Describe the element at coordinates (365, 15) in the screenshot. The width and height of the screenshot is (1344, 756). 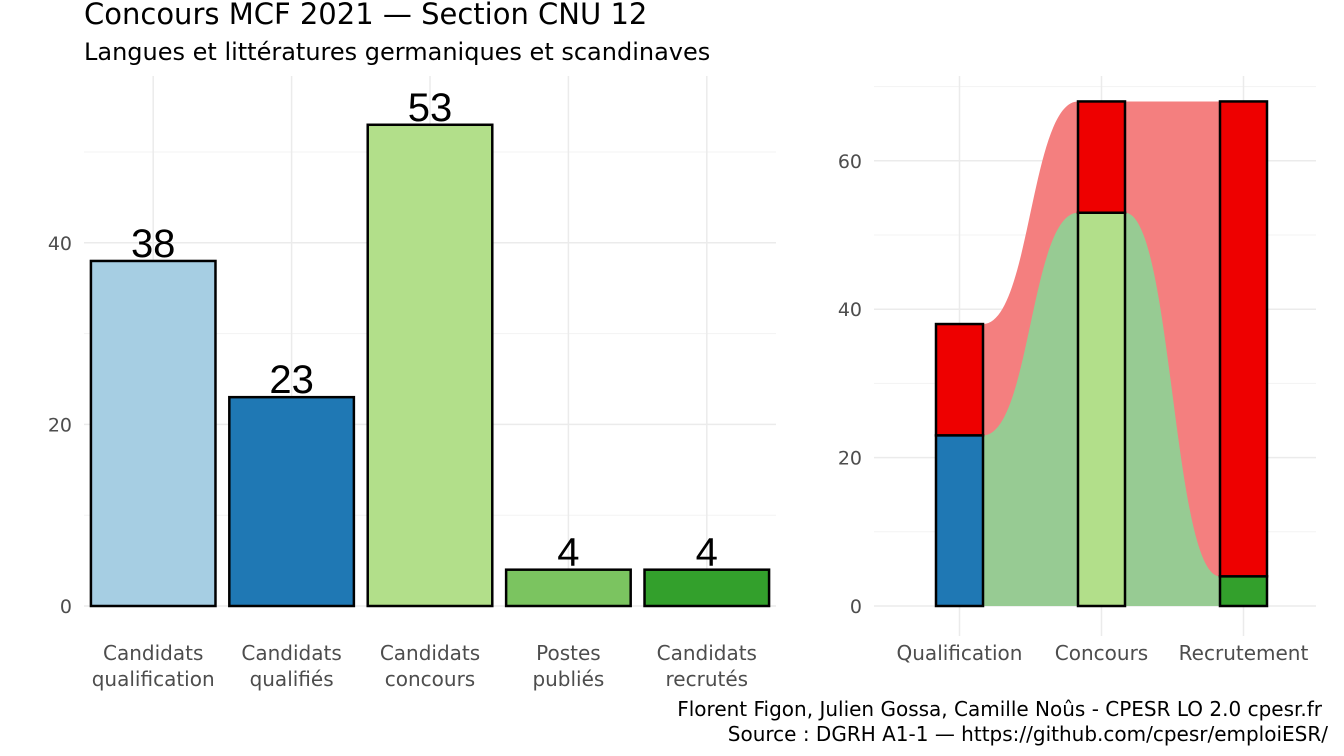
I see `chart-title: Concours MCF 2021 — Section CNU 12` at that location.